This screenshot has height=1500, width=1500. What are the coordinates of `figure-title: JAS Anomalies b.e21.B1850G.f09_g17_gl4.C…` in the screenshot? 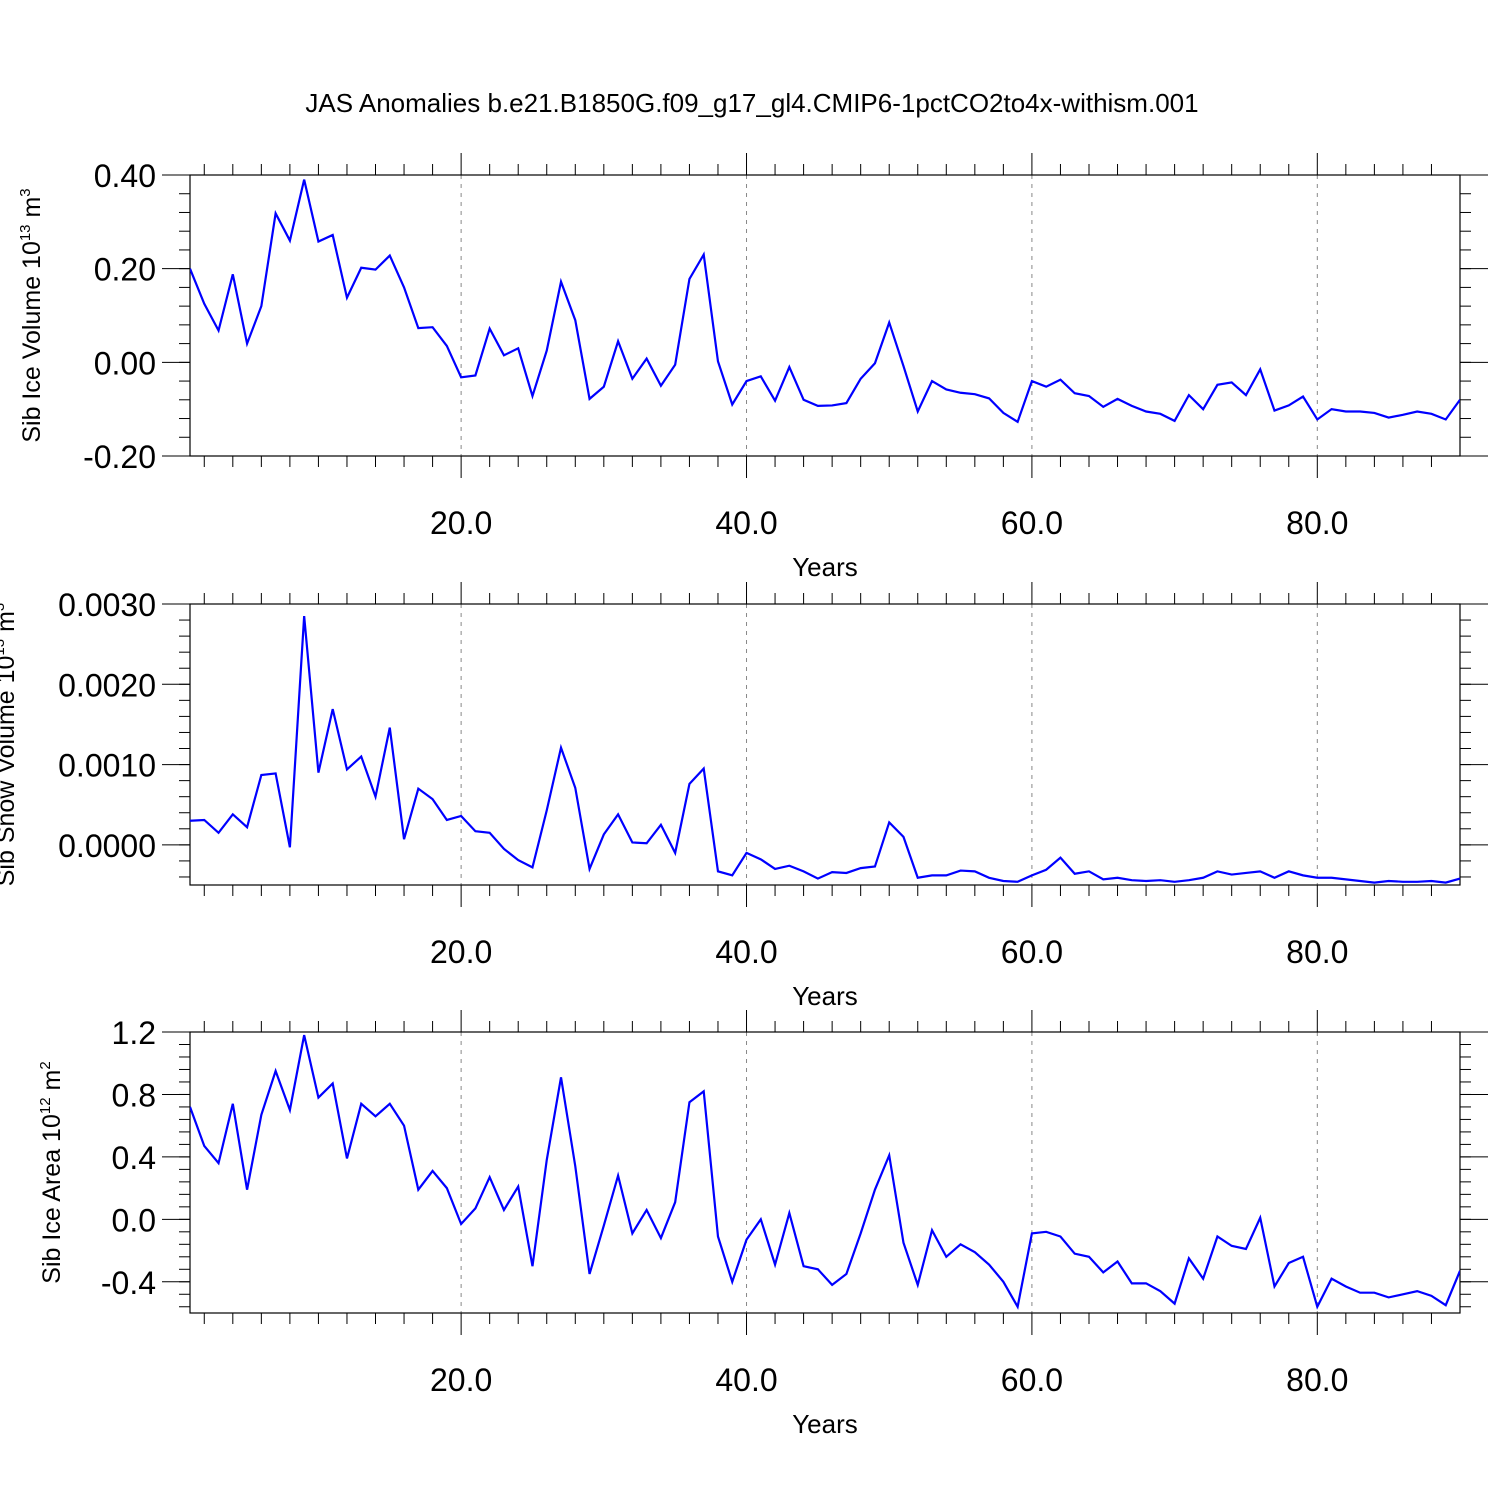 It's located at (751, 103).